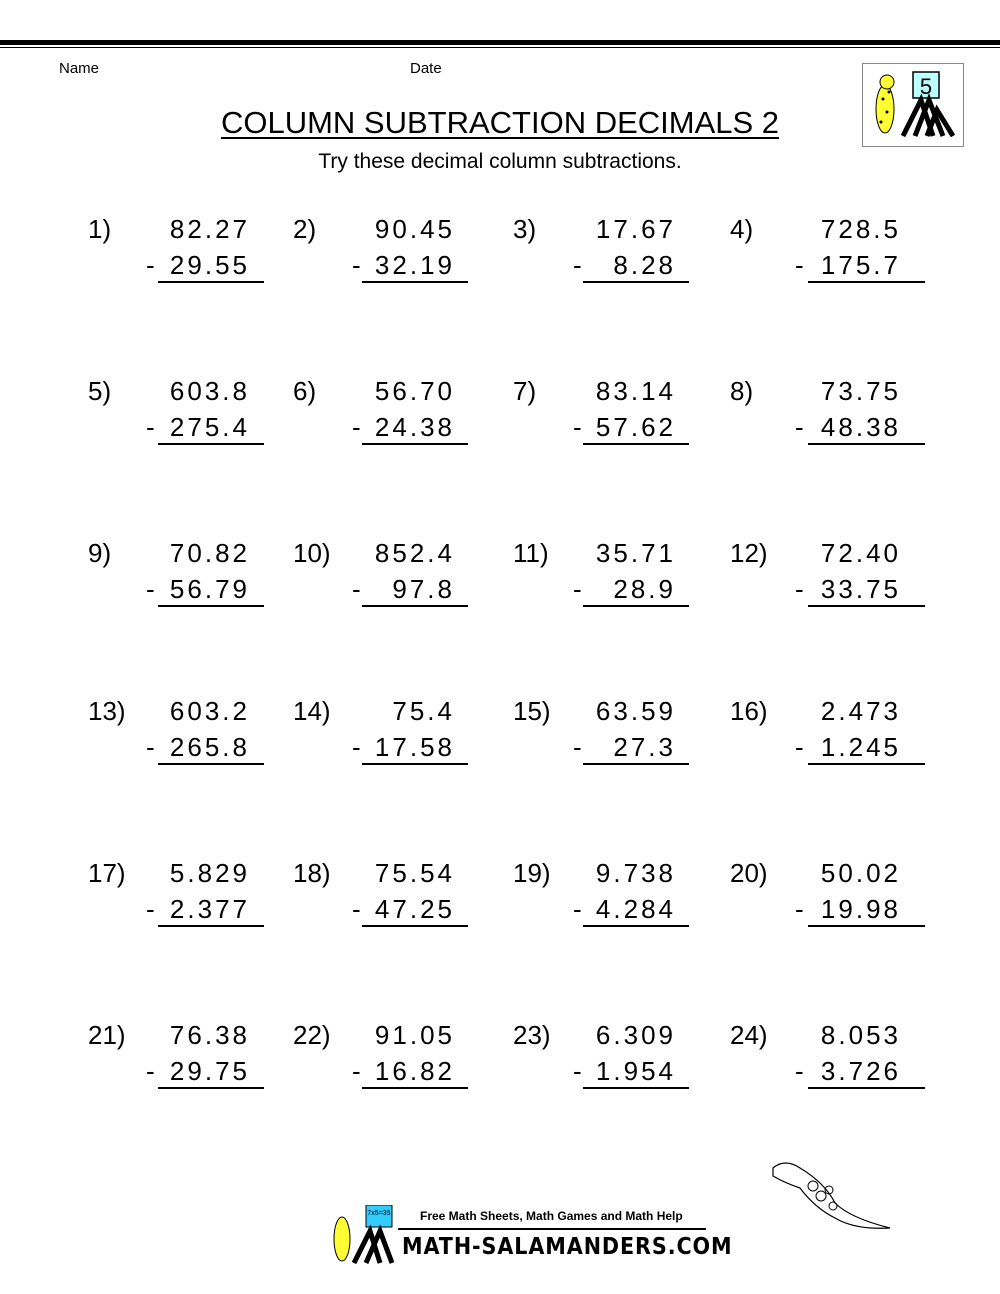 The width and height of the screenshot is (1000, 1294). Describe the element at coordinates (209, 589) in the screenshot. I see `subtrahend: 56.79` at that location.